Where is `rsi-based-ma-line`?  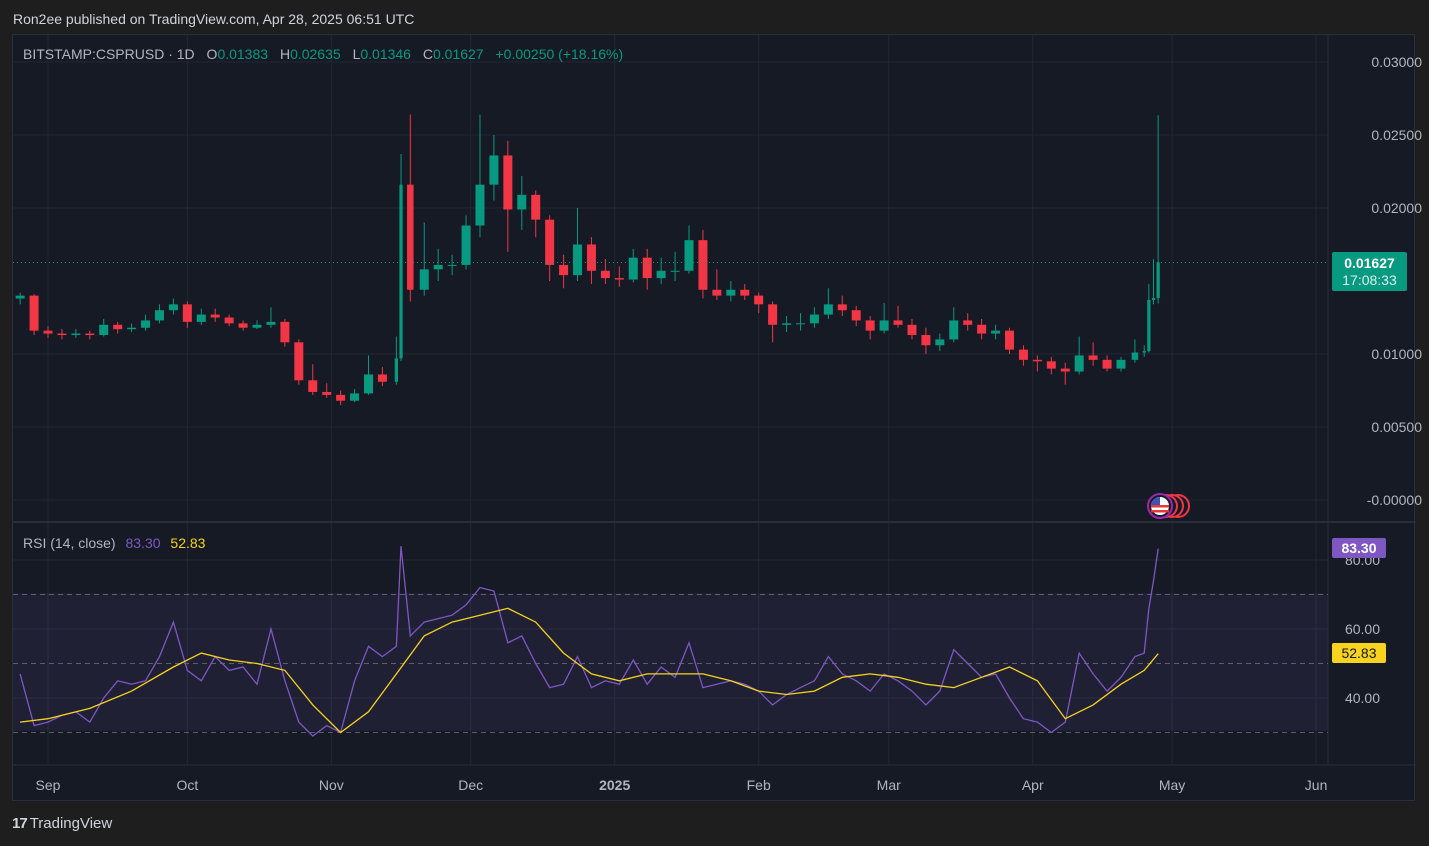 rsi-based-ma-line is located at coordinates (589, 670).